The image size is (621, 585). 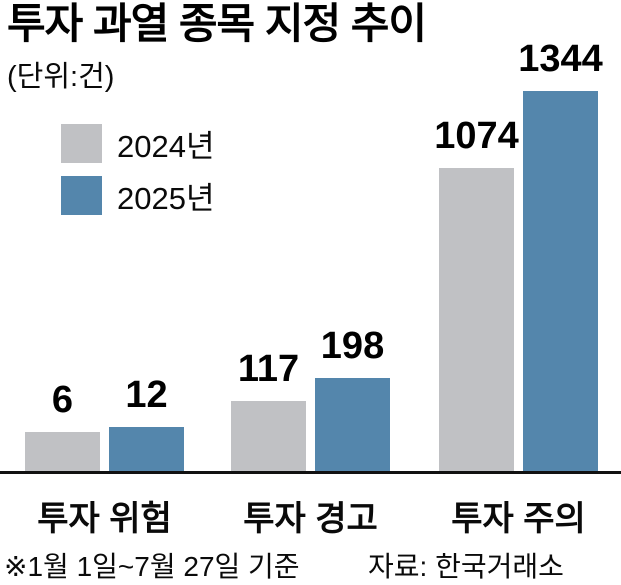 What do you see at coordinates (216, 23) in the screenshot?
I see `chart-title: 투자 과열 종목 지정 추이` at bounding box center [216, 23].